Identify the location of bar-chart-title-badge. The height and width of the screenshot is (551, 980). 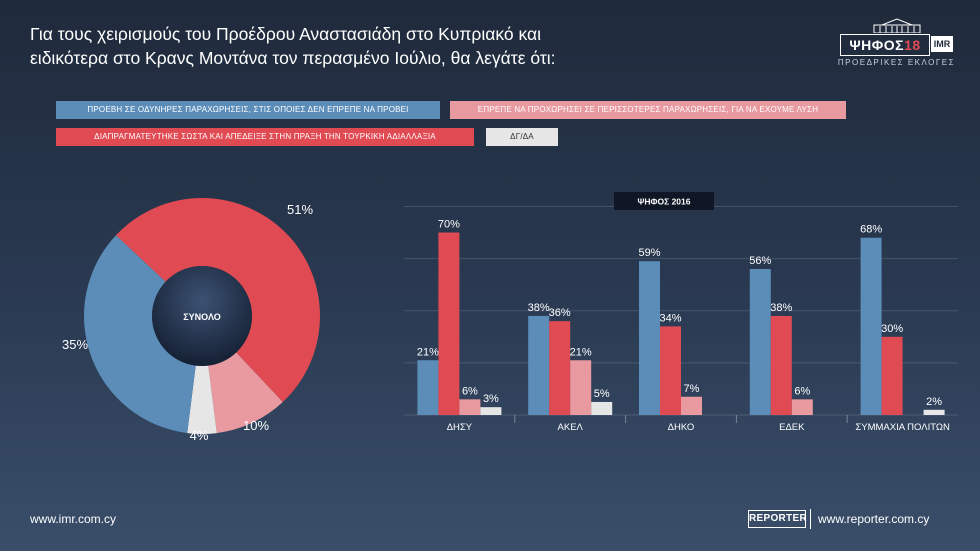
(664, 201).